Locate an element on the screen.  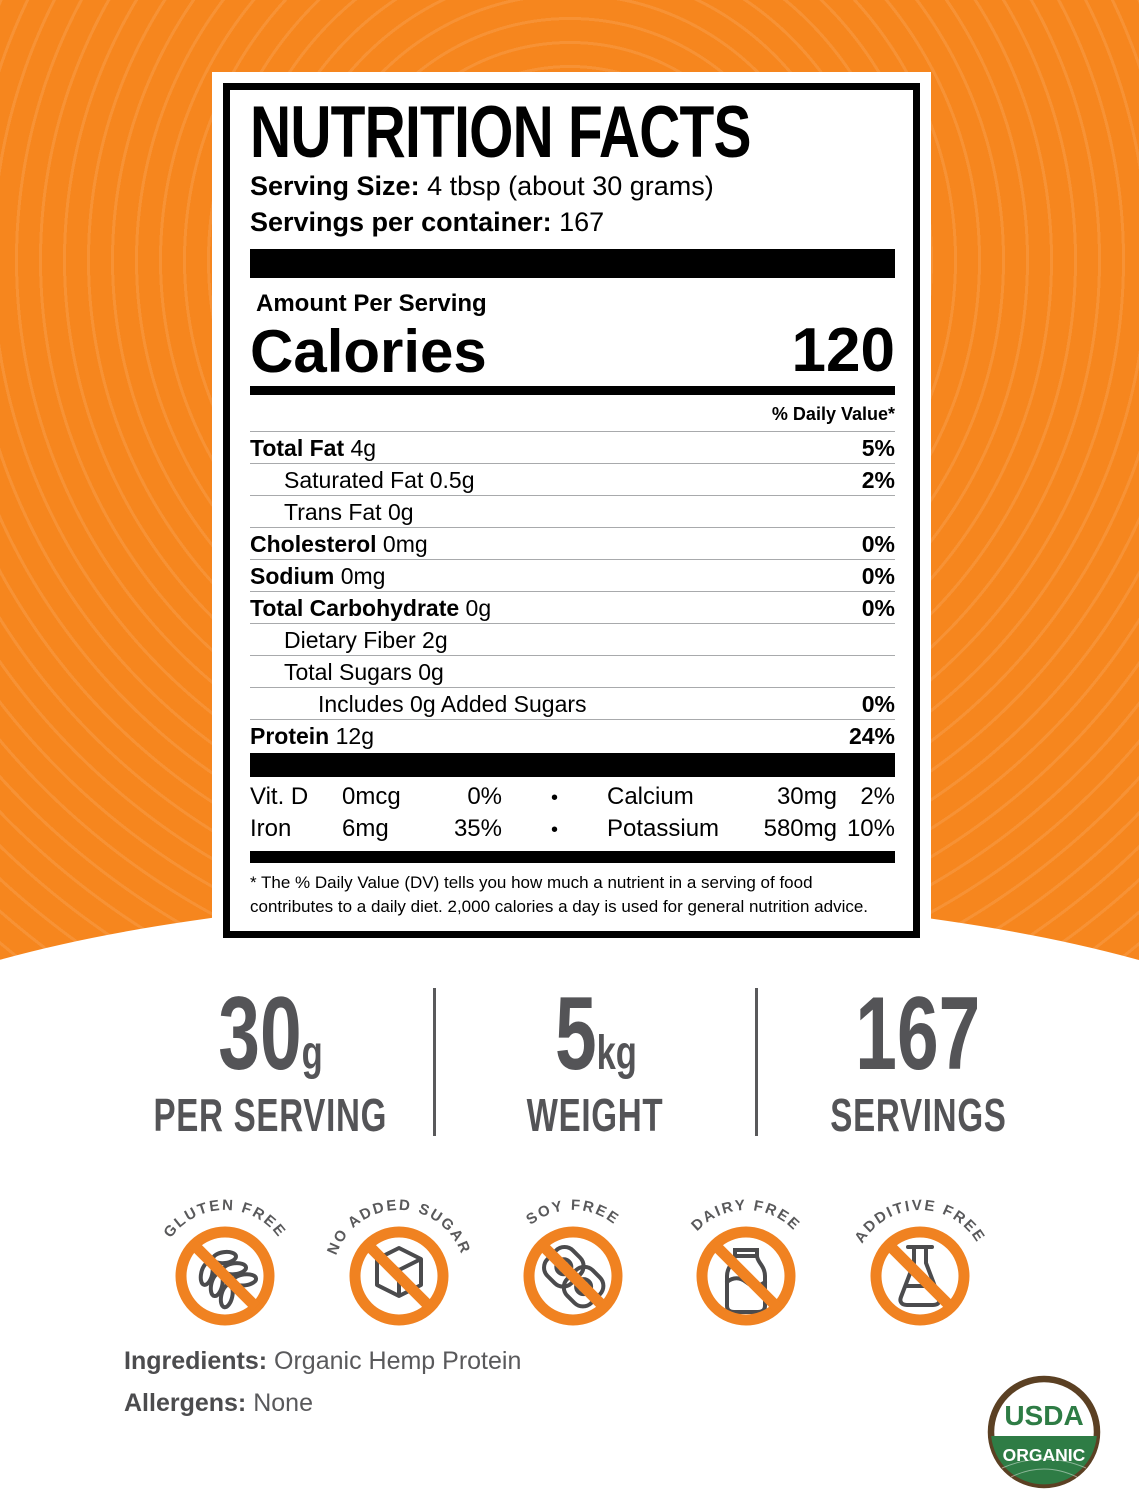
nutrient-row: Total Fat 4g 5% is located at coordinates (572, 446).